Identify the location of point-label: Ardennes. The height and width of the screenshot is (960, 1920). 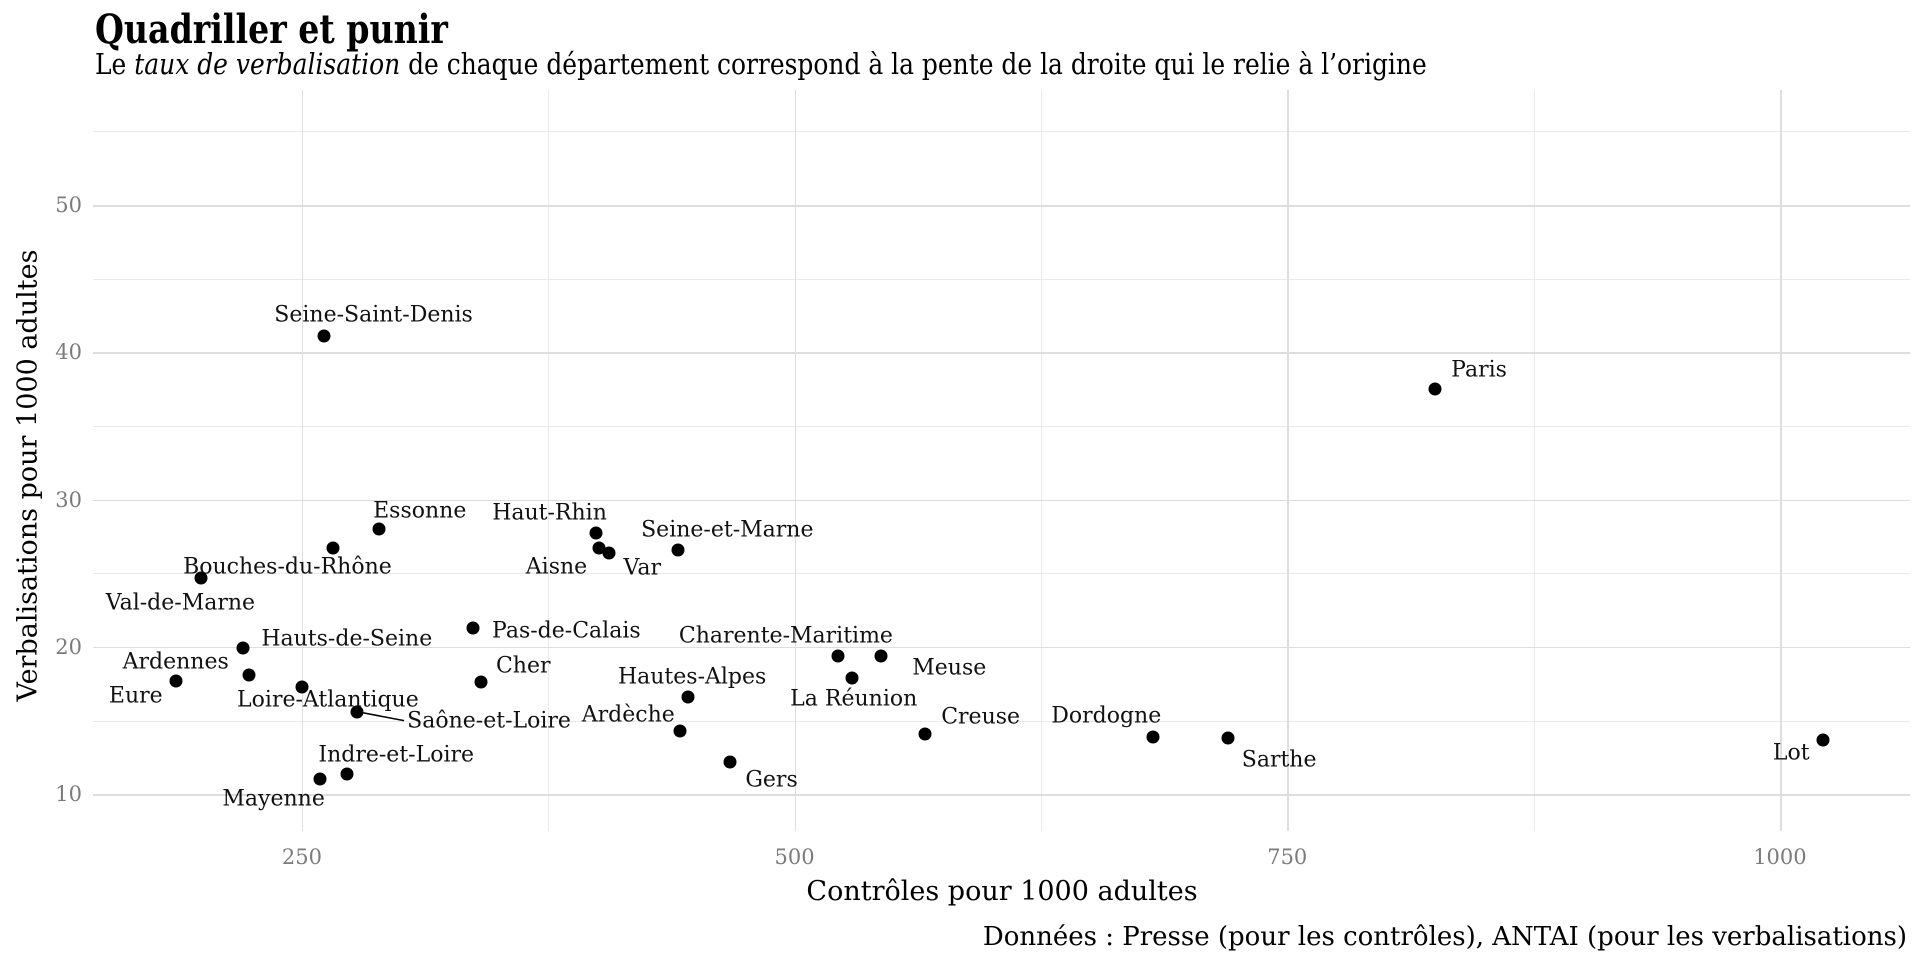
(175, 662).